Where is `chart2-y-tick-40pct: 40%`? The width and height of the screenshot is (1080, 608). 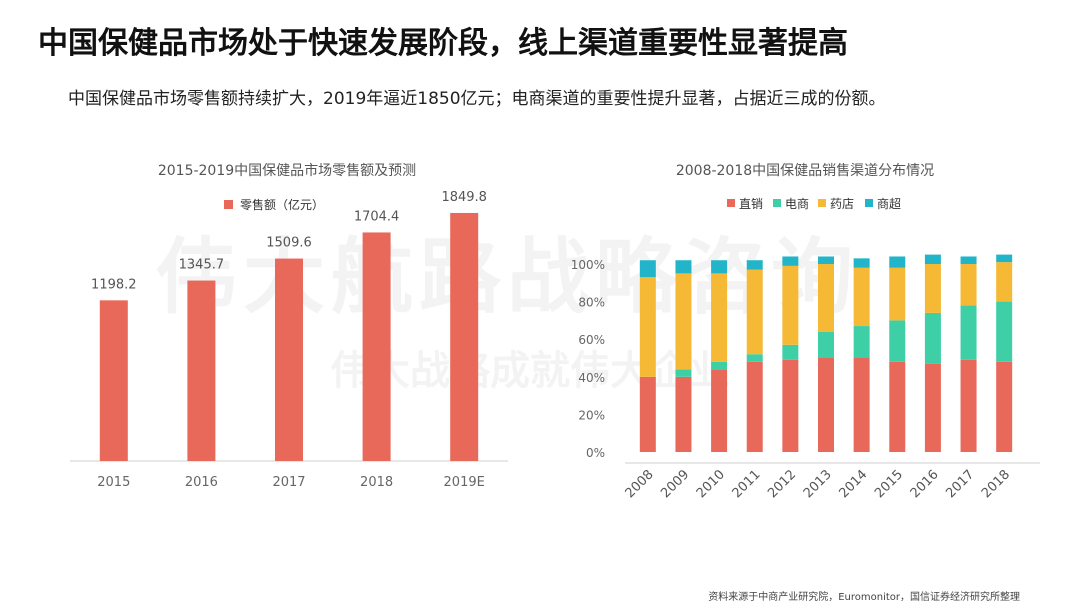 chart2-y-tick-40pct: 40% is located at coordinates (591, 378).